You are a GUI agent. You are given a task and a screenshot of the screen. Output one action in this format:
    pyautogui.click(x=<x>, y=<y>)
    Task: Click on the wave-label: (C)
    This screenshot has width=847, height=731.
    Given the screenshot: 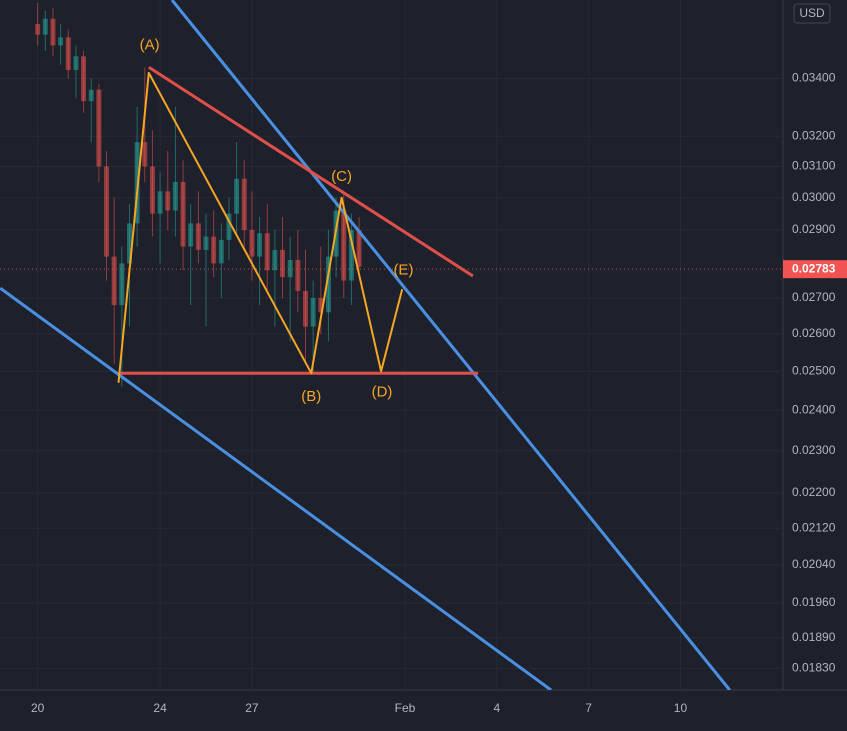 What is the action you would take?
    pyautogui.click(x=341, y=176)
    